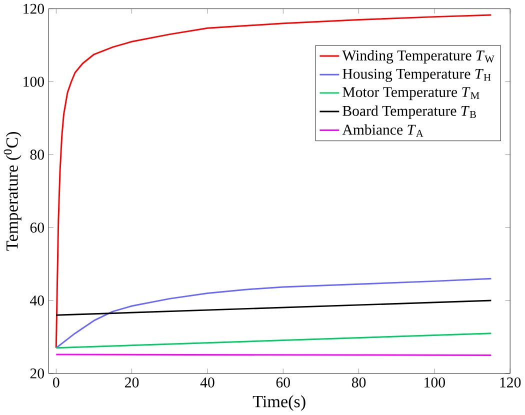 This screenshot has width=525, height=415. Describe the element at coordinates (416, 75) in the screenshot. I see `legend-label: Housing Temperature T$_{H}$` at that location.